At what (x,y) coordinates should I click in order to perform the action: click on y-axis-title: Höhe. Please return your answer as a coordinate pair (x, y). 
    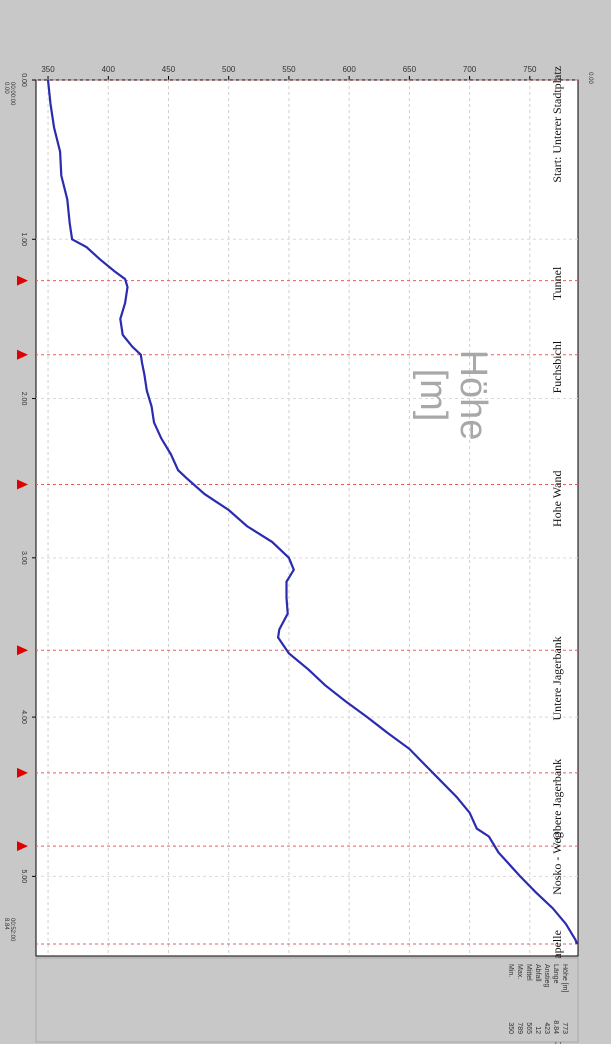
    Looking at the image, I should click on (473, 395).